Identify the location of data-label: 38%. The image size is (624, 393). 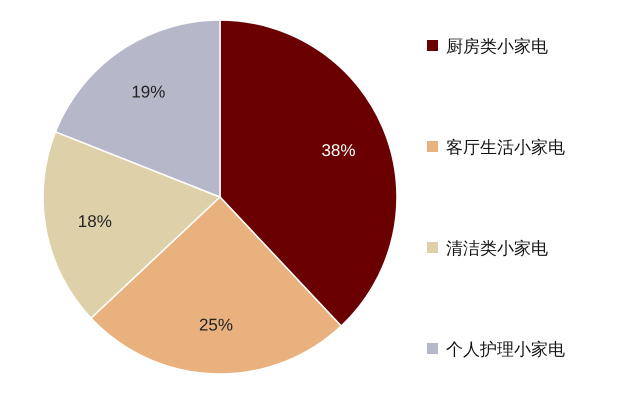
(338, 150).